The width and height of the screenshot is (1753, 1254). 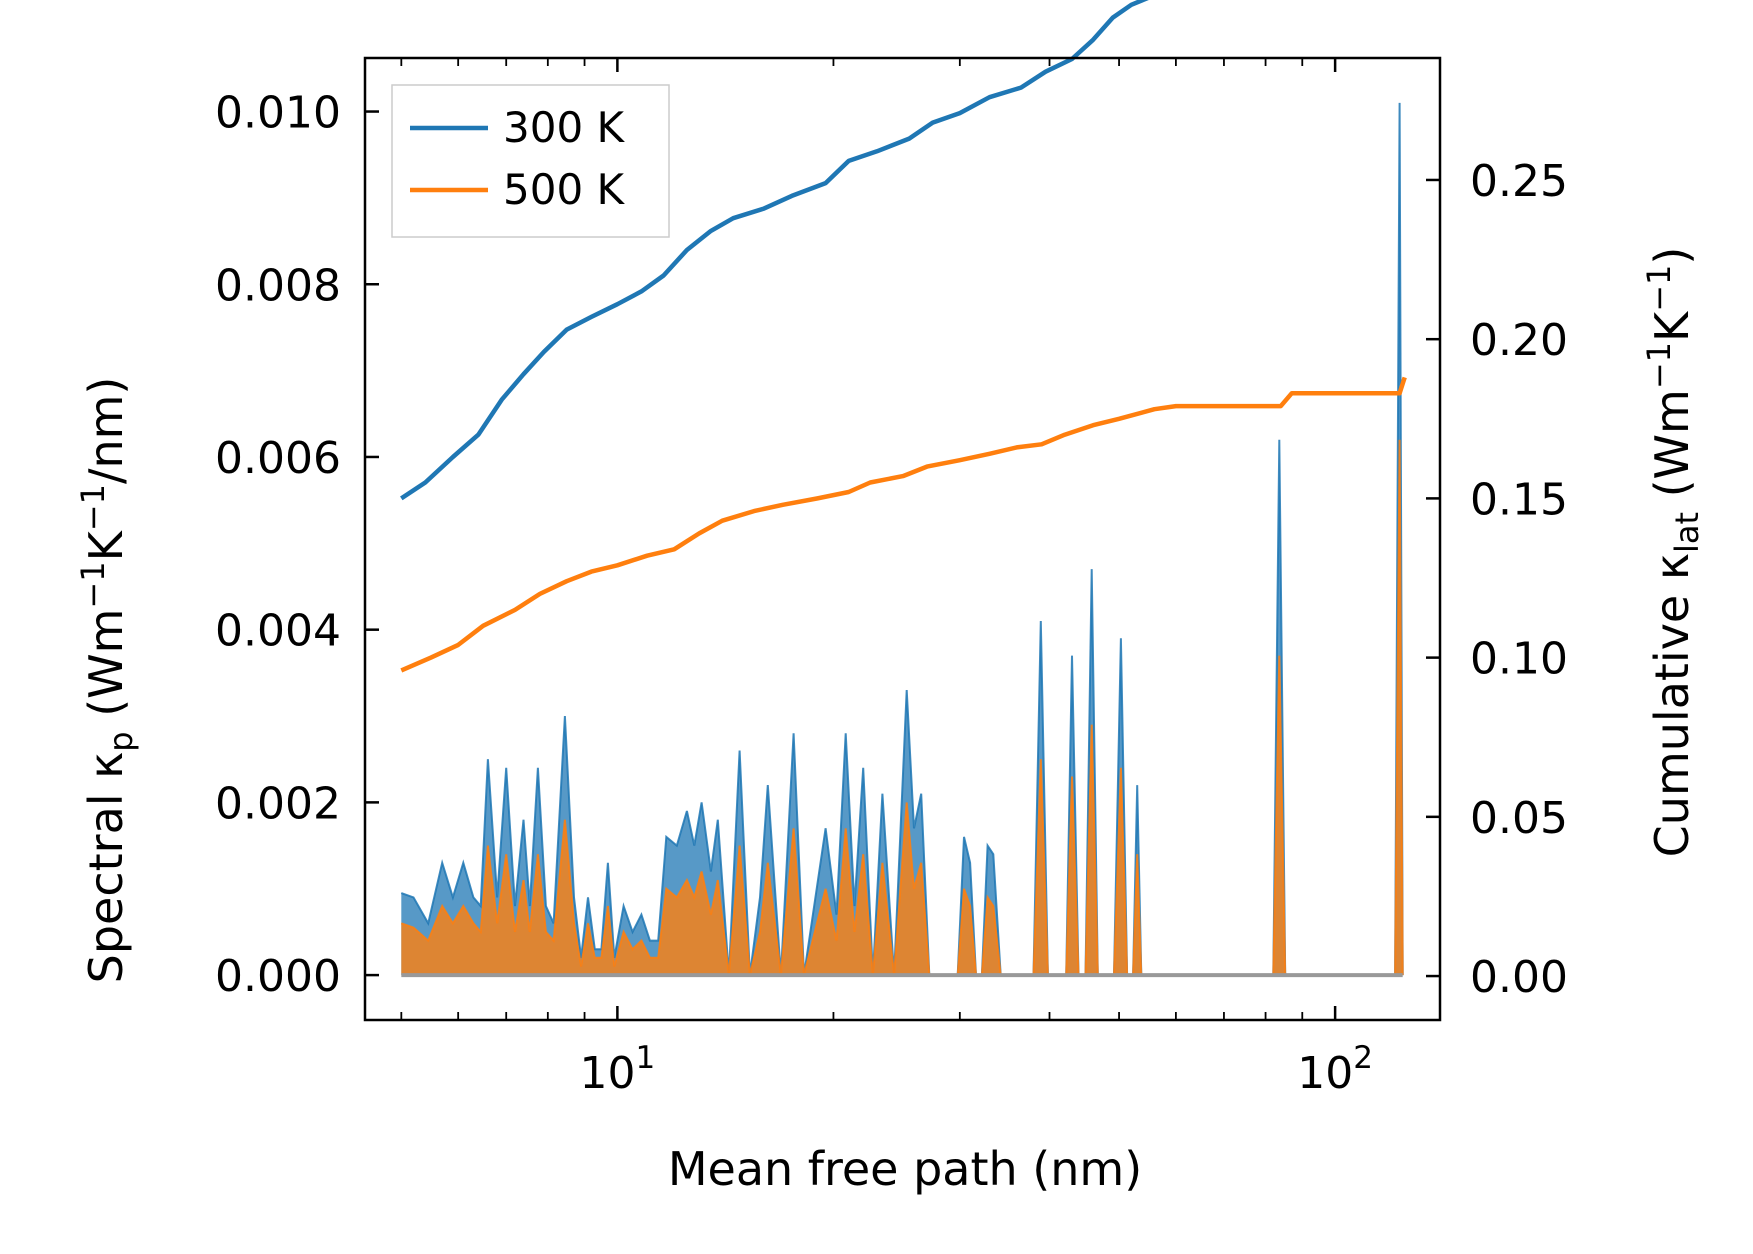 I want to click on x-tick-label-exp: 2, so click(x=1363, y=1058).